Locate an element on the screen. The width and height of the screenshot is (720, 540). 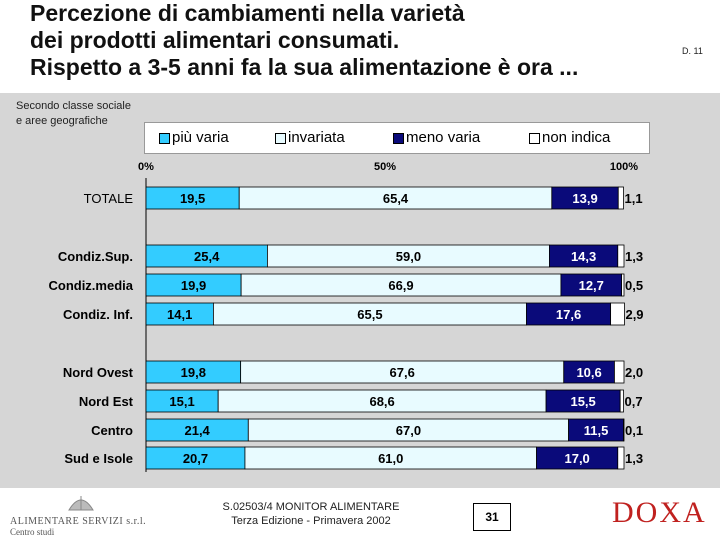
legend-label-piu-varia: più varia is located at coordinates (200, 137).